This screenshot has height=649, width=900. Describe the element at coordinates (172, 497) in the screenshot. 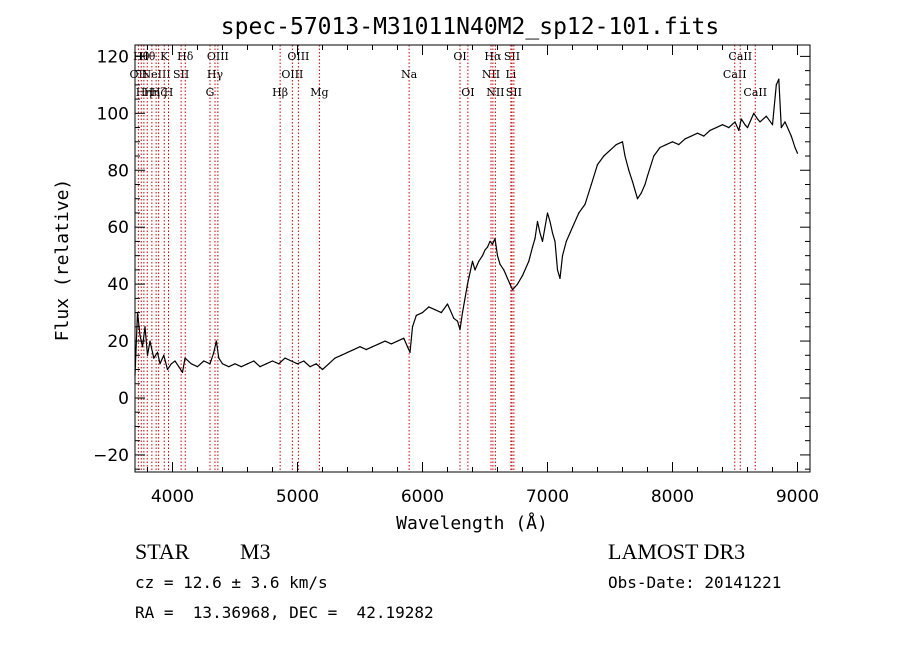

I see `x-tick-label: 4000` at that location.